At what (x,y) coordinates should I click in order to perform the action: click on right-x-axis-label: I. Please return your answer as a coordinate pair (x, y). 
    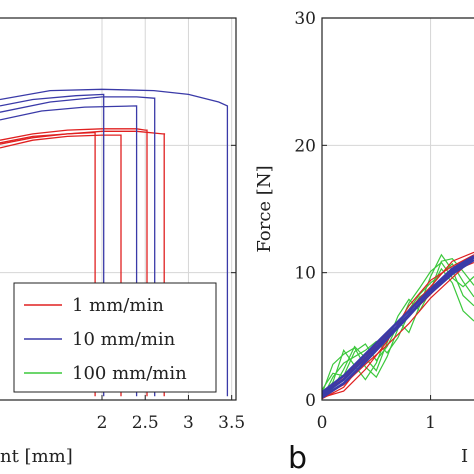
    Looking at the image, I should click on (464, 456).